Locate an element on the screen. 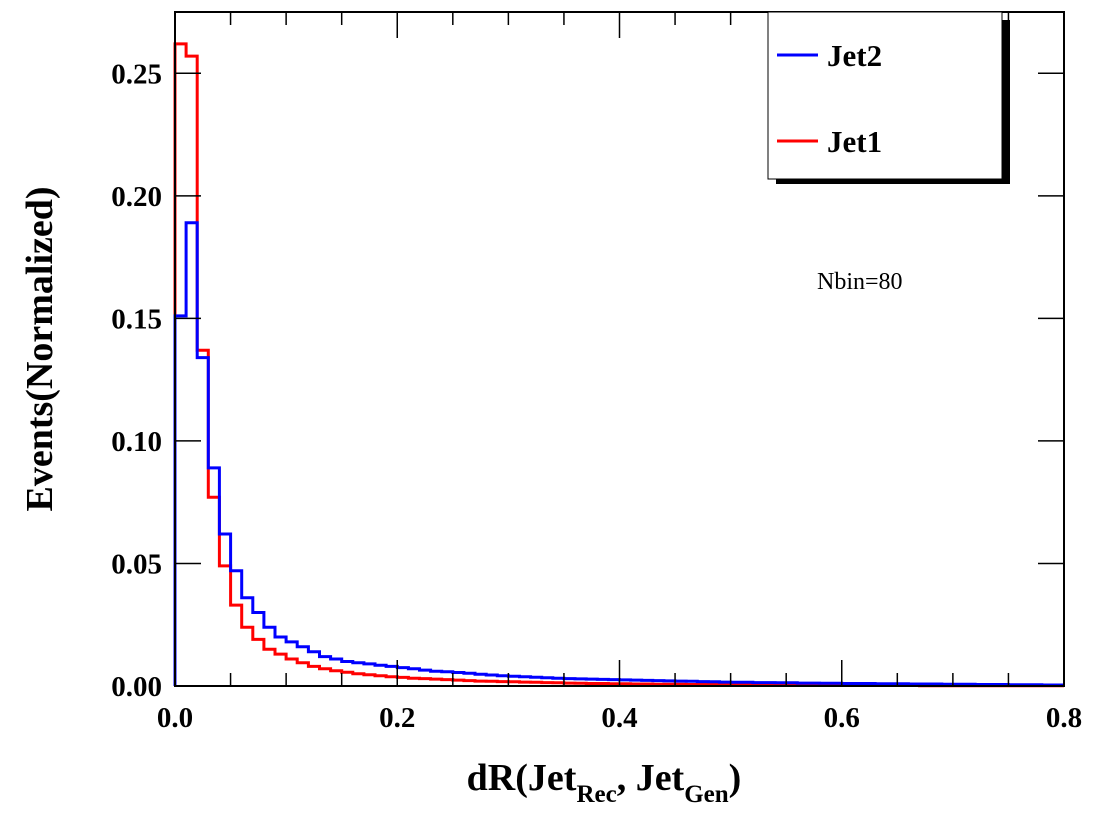 Image resolution: width=1094 pixels, height=814 pixels. legend-label-jet1: Jet1 is located at coordinates (854, 141).